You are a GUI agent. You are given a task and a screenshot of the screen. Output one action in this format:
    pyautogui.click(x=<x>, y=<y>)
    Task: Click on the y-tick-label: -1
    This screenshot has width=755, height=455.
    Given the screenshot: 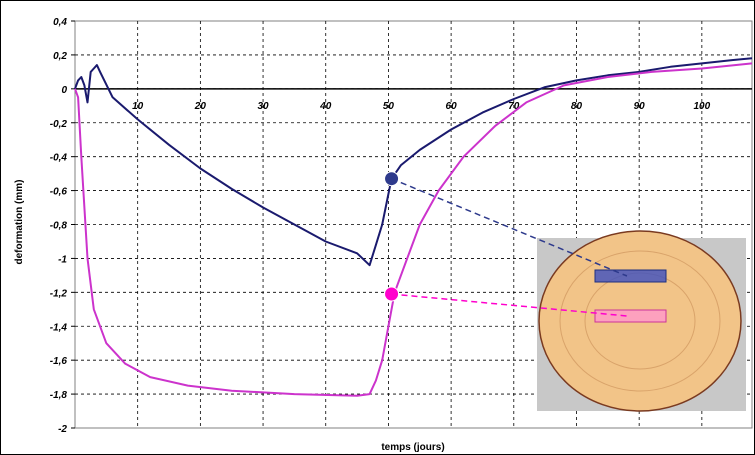 What is the action you would take?
    pyautogui.click(x=62, y=259)
    